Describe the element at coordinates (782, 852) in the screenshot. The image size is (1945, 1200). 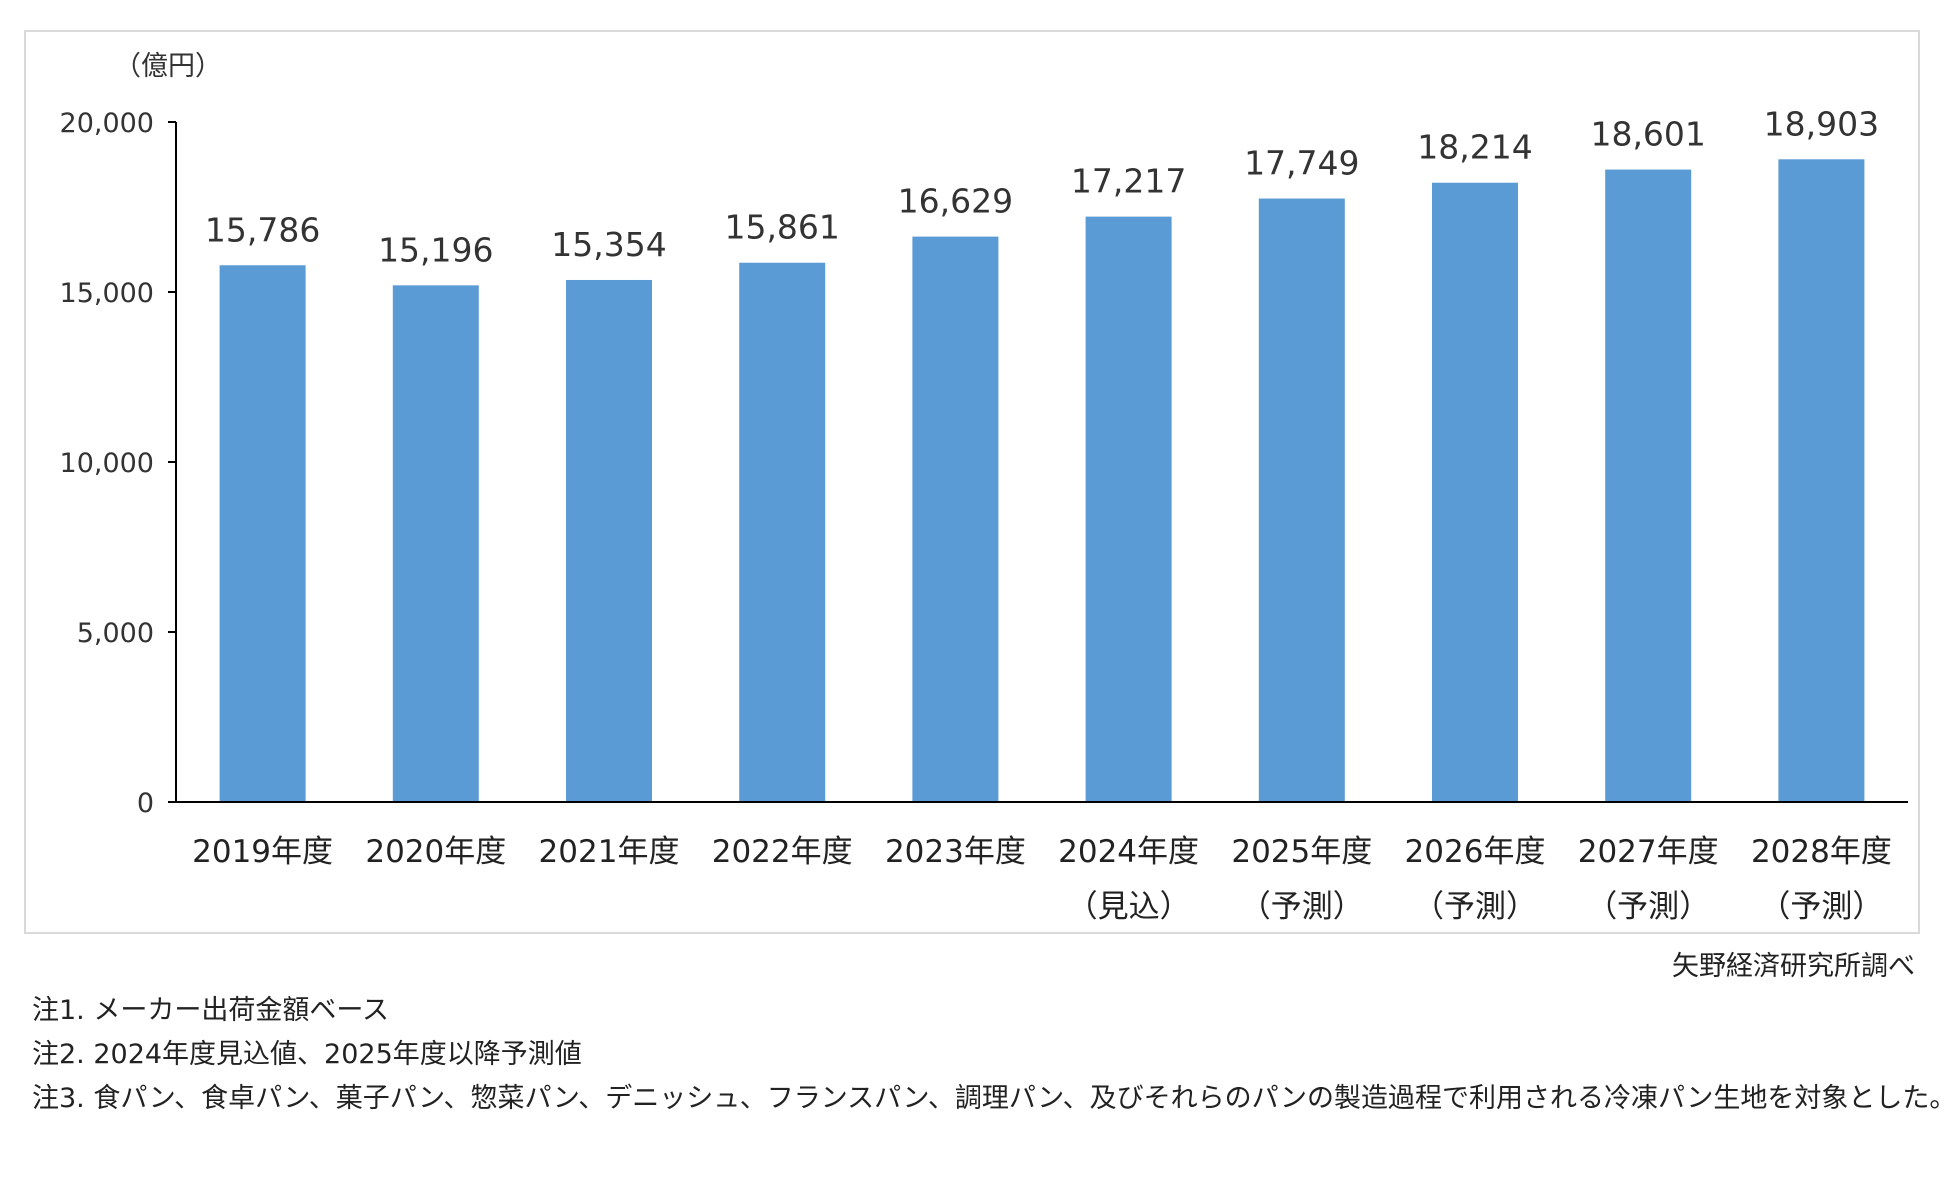
I see `x-tick-label: 2022年度` at that location.